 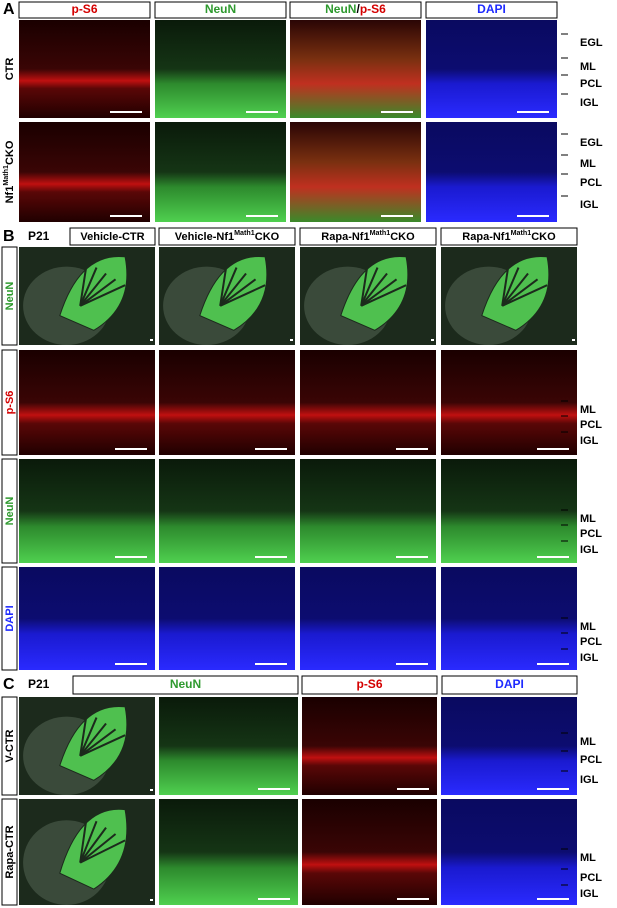 I want to click on row-label: CTR, so click(x=10, y=69).